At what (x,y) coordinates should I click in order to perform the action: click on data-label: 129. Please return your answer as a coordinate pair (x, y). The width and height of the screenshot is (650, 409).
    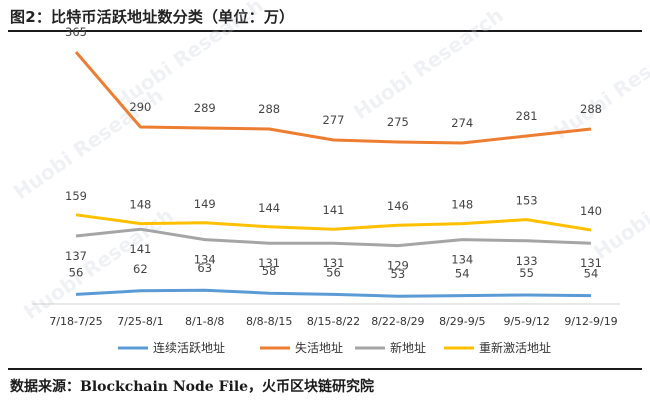
    Looking at the image, I should click on (398, 266).